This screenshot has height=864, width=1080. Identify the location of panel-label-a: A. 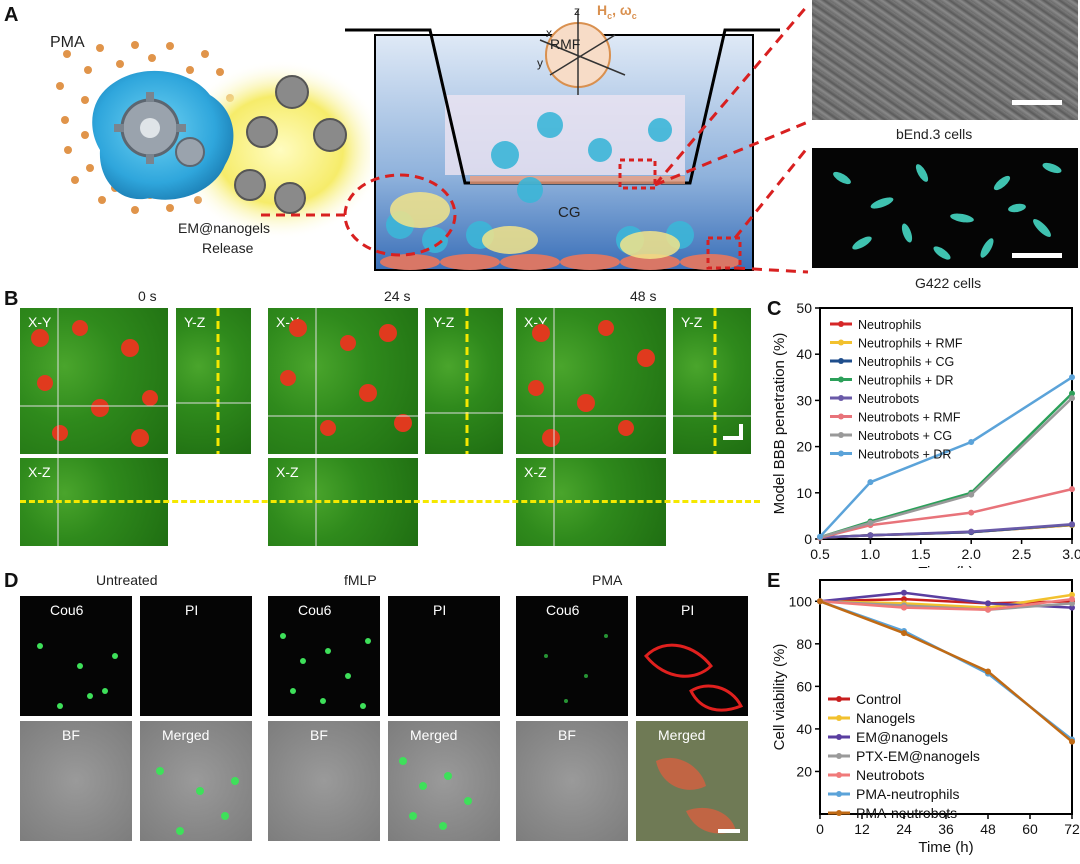
(11, 15).